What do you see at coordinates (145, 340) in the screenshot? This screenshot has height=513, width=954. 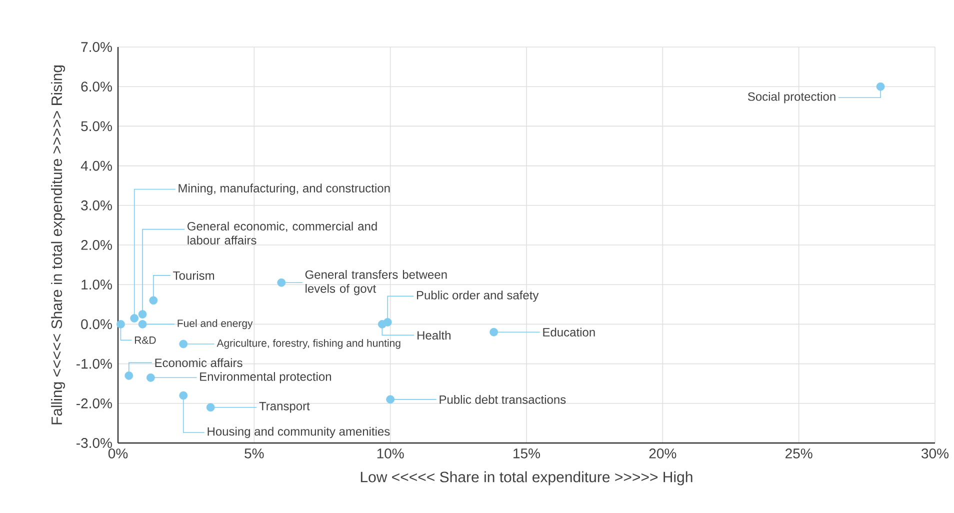 I see `annotation: R&D` at bounding box center [145, 340].